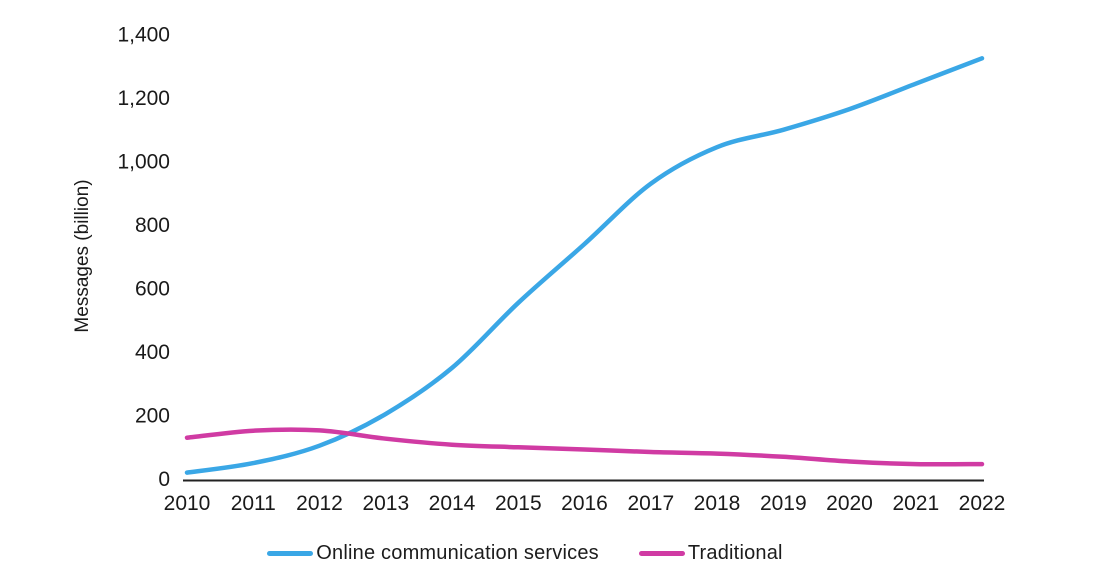 The height and width of the screenshot is (586, 1108). I want to click on x-axis-tick-label: 2013, so click(385, 503).